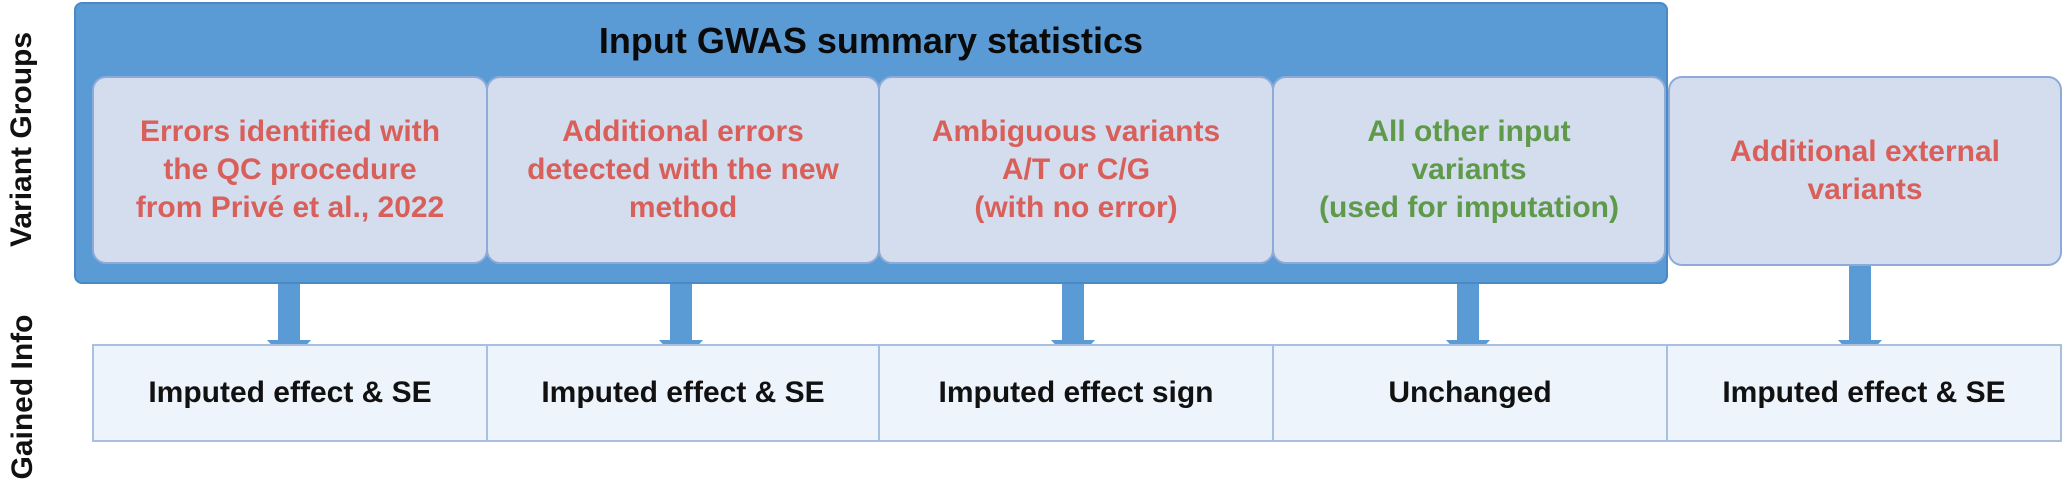 The width and height of the screenshot is (2066, 488). I want to click on group-external-variants: Additional external variants, so click(1865, 171).